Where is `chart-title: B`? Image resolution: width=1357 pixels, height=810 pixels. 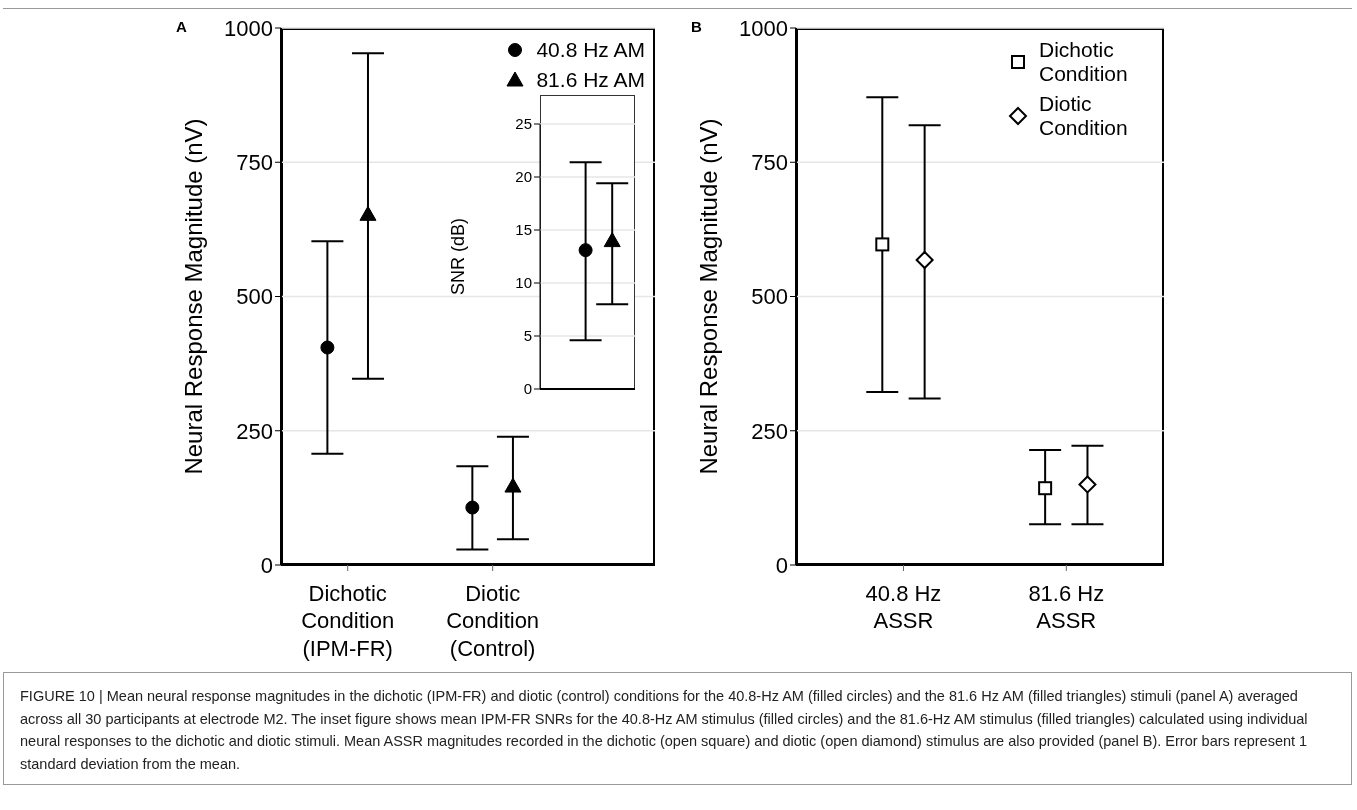
chart-title: B is located at coordinates (696, 26).